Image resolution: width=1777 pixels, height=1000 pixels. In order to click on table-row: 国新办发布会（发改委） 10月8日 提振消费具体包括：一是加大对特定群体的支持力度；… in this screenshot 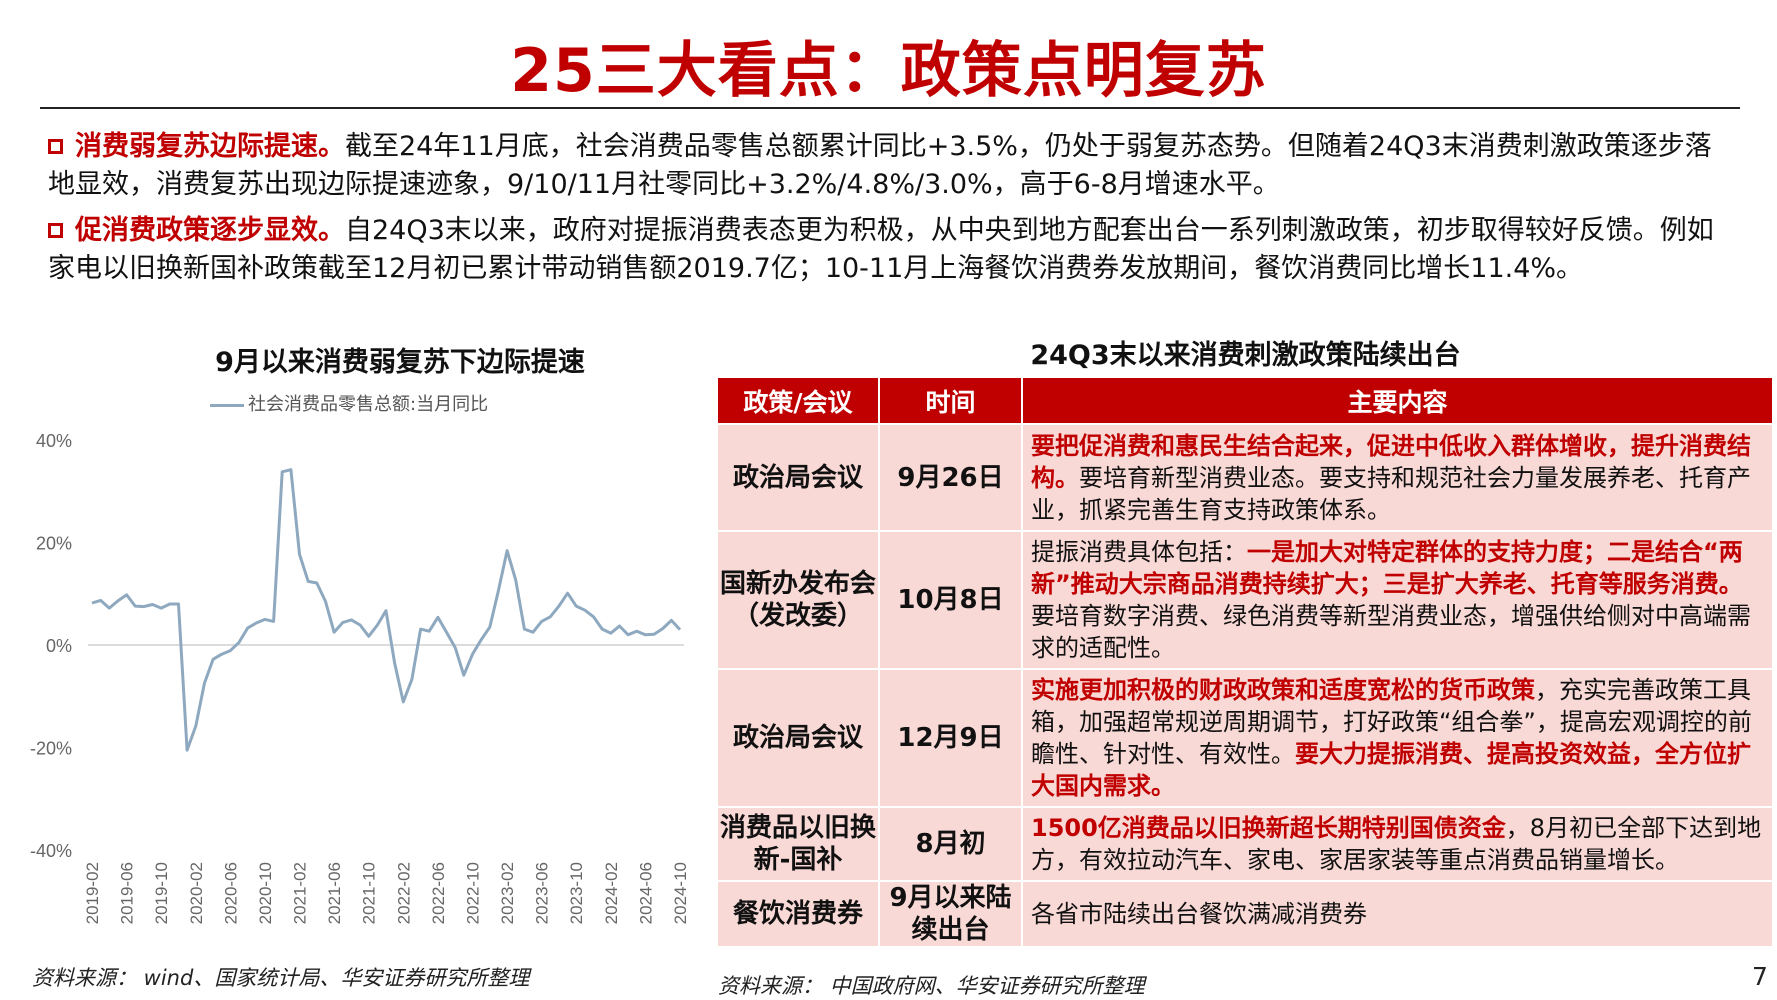, I will do `click(1246, 599)`.